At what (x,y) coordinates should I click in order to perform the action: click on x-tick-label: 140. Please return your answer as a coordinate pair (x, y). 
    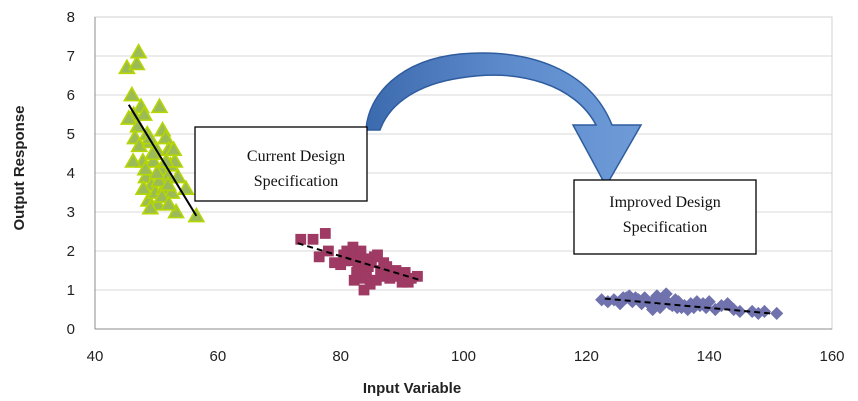
    Looking at the image, I should click on (709, 356).